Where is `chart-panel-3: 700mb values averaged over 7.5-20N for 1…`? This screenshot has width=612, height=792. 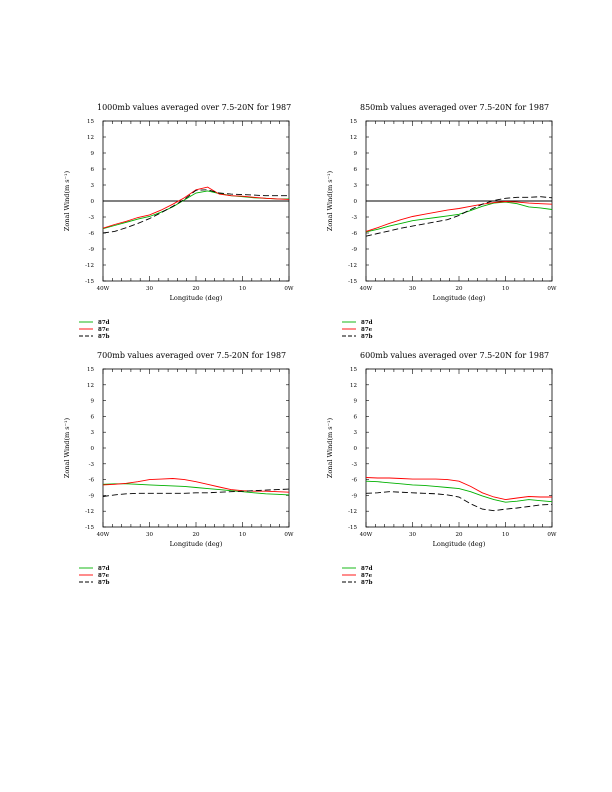 chart-panel-3: 700mb values averaged over 7.5-20N for 1… is located at coordinates (178, 468).